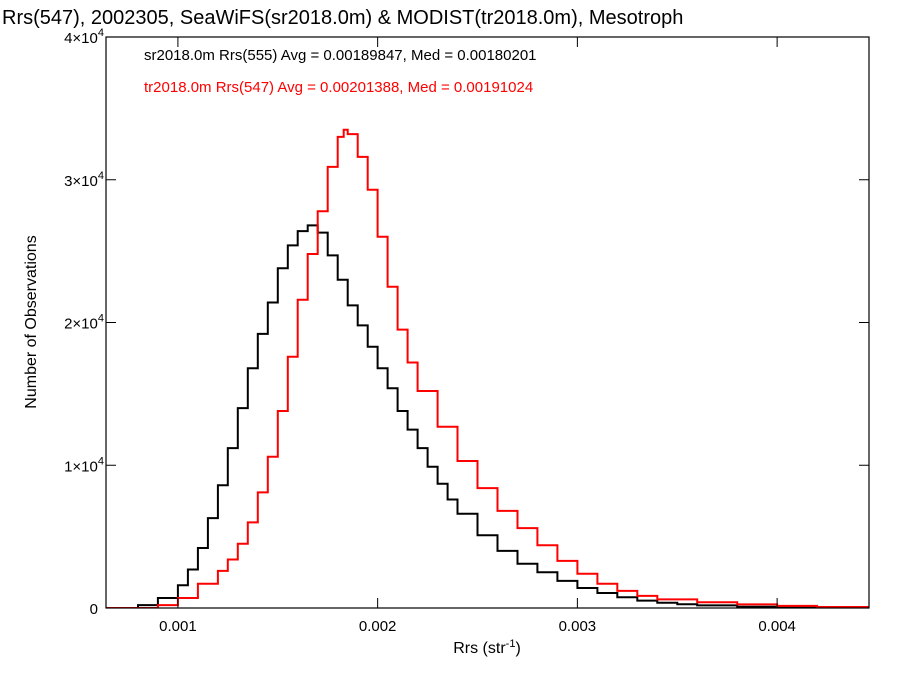  What do you see at coordinates (578, 626) in the screenshot?
I see `x-tick-label: 0.003` at bounding box center [578, 626].